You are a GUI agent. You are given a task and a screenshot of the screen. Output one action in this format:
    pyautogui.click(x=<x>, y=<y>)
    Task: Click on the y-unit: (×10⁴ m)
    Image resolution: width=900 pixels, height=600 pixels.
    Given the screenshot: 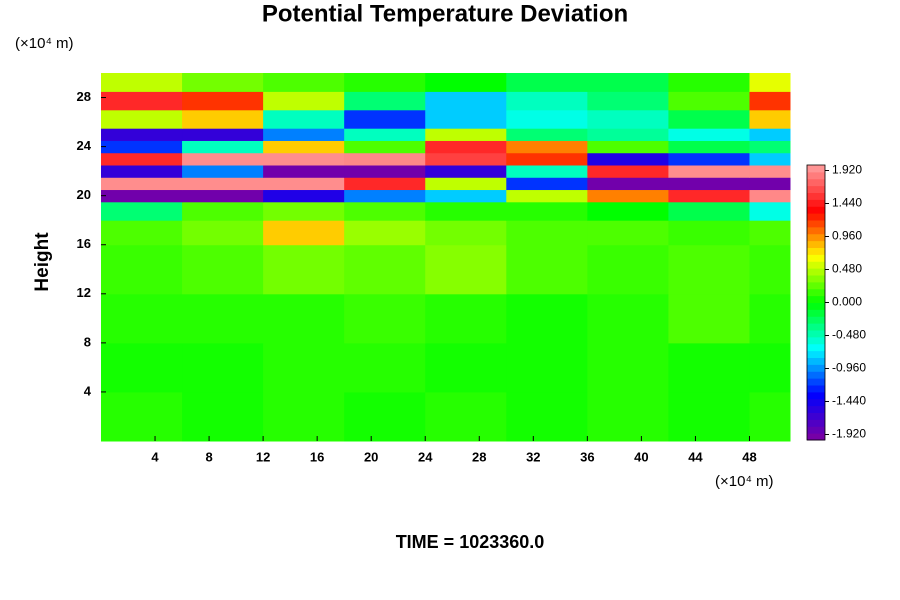 What is the action you would take?
    pyautogui.click(x=44, y=43)
    